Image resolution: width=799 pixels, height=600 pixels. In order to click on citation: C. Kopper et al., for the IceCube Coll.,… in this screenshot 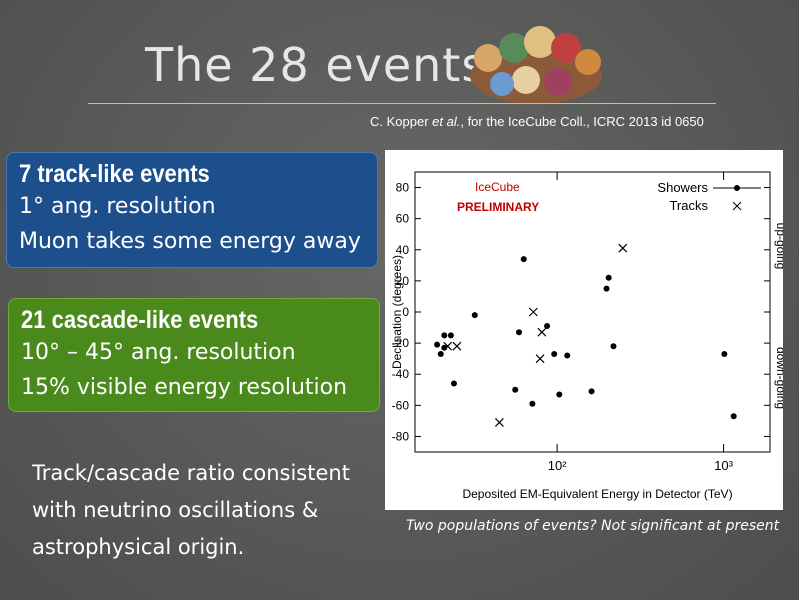, I will do `click(537, 121)`.